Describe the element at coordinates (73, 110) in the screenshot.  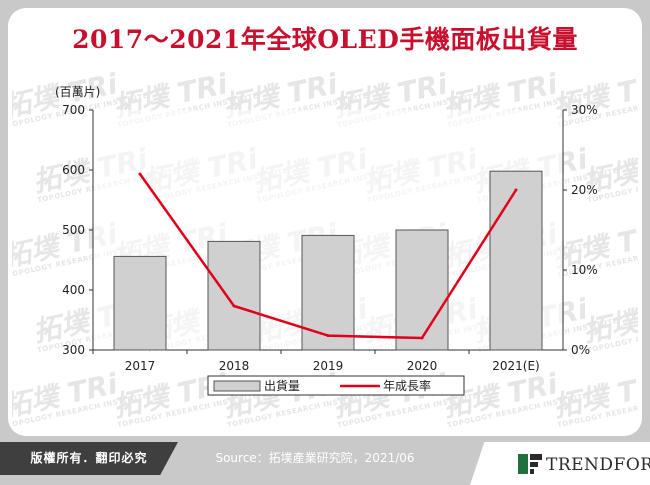
I see `left-tick-label: 700` at that location.